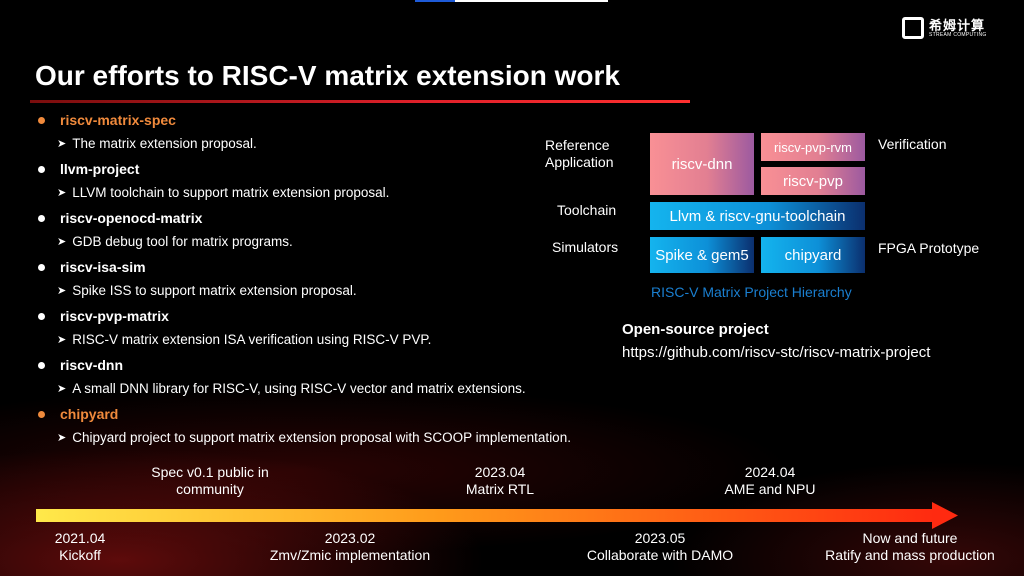  I want to click on label-reference-application: Reference Application, so click(579, 153).